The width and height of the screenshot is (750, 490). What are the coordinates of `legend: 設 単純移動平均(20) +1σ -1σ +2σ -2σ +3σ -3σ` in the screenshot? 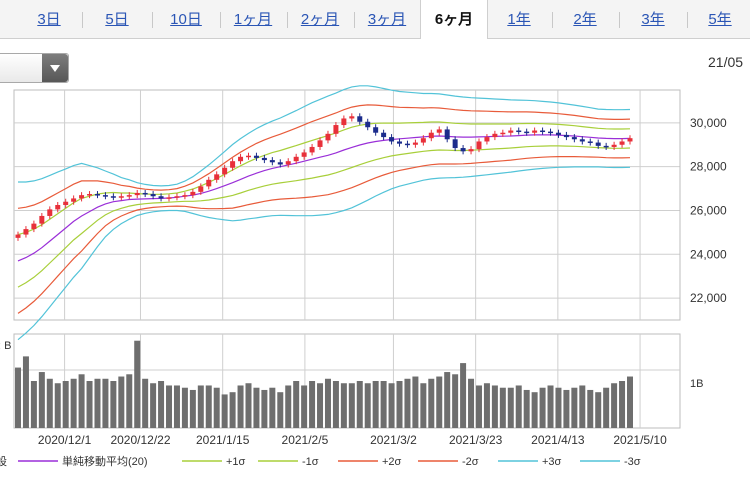 It's located at (320, 461).